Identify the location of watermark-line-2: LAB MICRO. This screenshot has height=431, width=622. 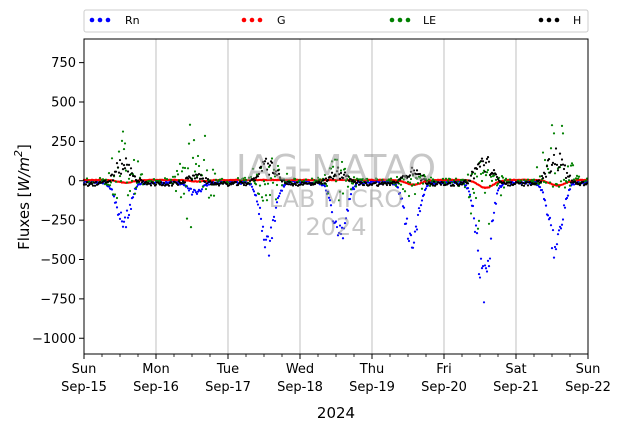
(336, 199).